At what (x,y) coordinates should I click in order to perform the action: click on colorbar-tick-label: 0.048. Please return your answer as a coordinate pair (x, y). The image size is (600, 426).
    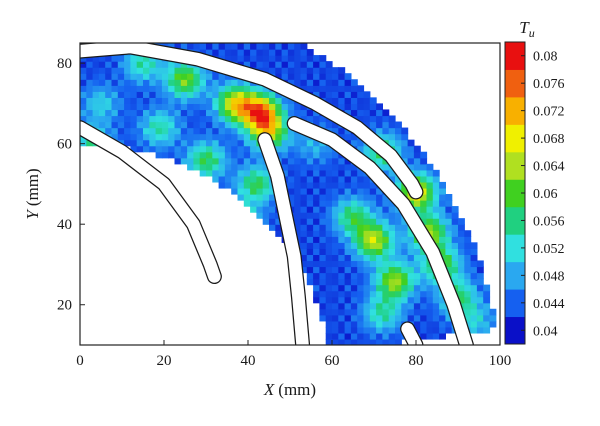
    Looking at the image, I should click on (549, 276).